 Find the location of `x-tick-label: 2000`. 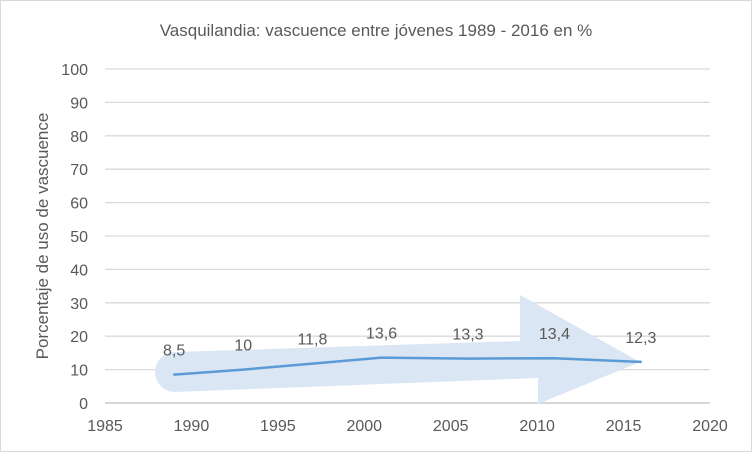

x-tick-label: 2000 is located at coordinates (364, 426).